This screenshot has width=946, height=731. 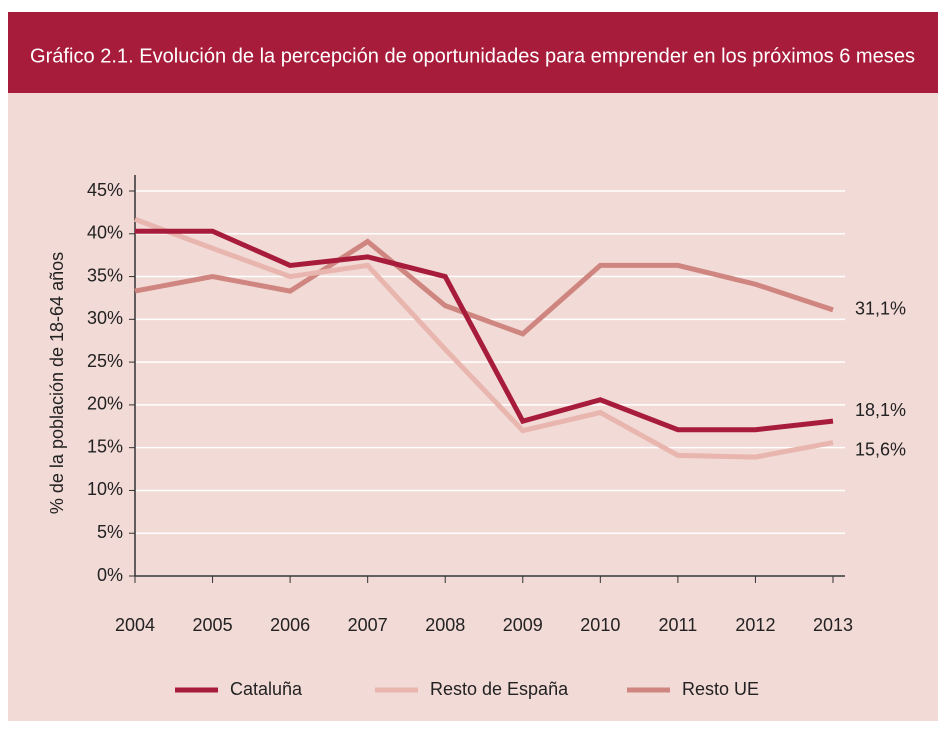 What do you see at coordinates (105, 275) in the screenshot?
I see `y-tick-label: 35%` at bounding box center [105, 275].